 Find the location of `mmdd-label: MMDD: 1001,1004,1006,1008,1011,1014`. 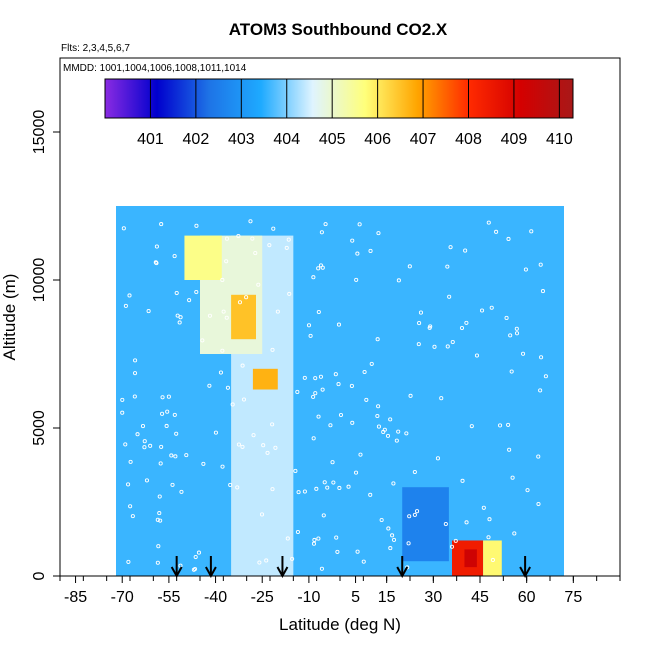

mmdd-label: MMDD: 1001,1004,1006,1008,1011,1014 is located at coordinates (155, 68).